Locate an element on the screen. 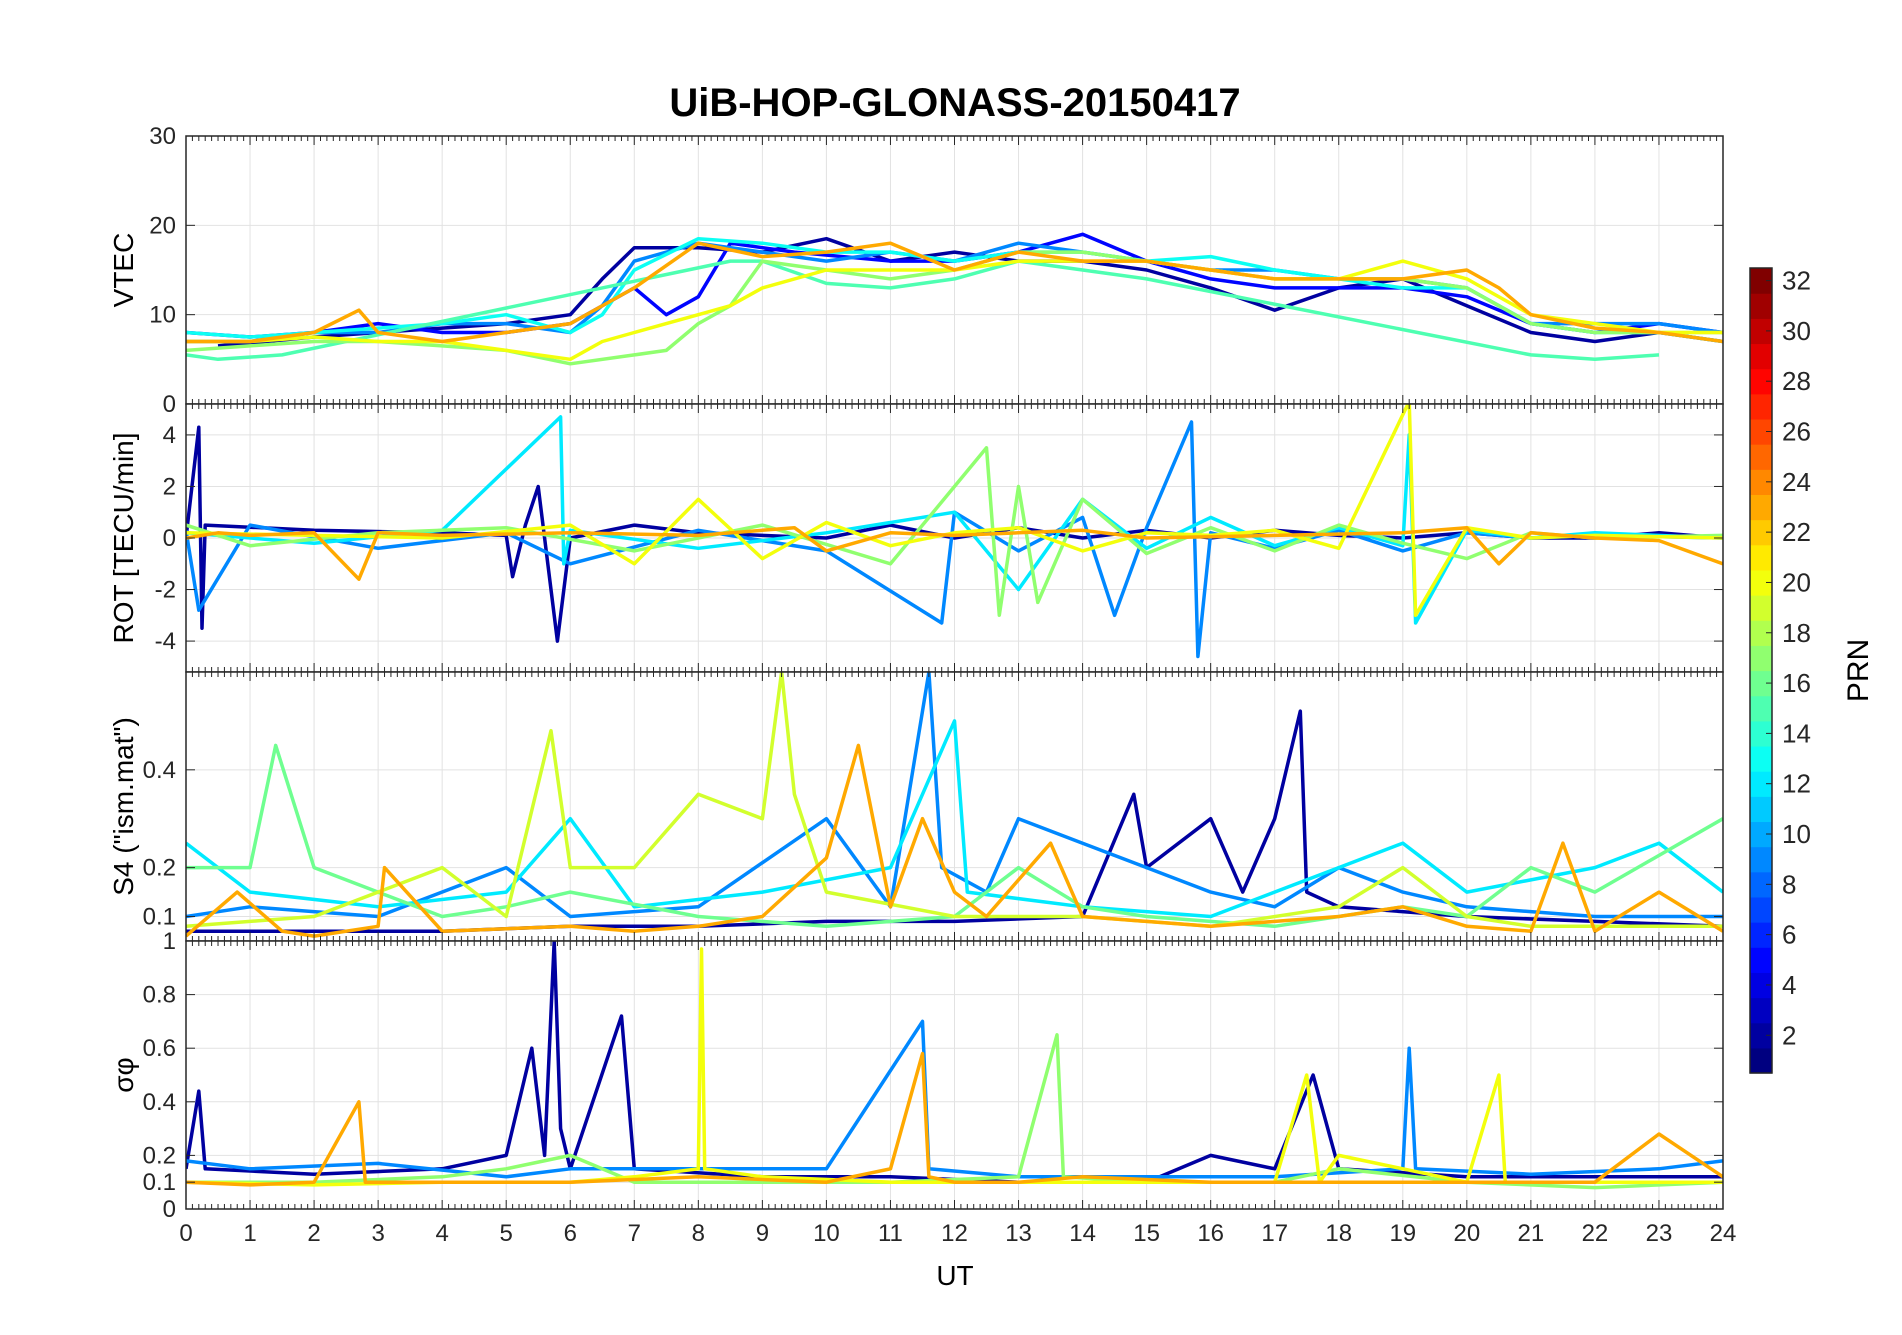 Image resolution: width=1902 pixels, height=1335 pixels. x-tick-label: 2 is located at coordinates (313, 1233).